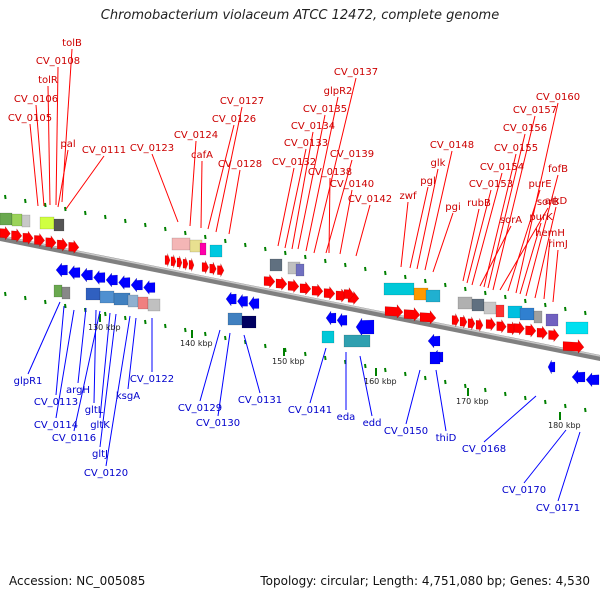 The image size is (600, 600). Describe the element at coordinates (100, 454) in the screenshot. I see `reverse-gene-label: gltJ` at that location.